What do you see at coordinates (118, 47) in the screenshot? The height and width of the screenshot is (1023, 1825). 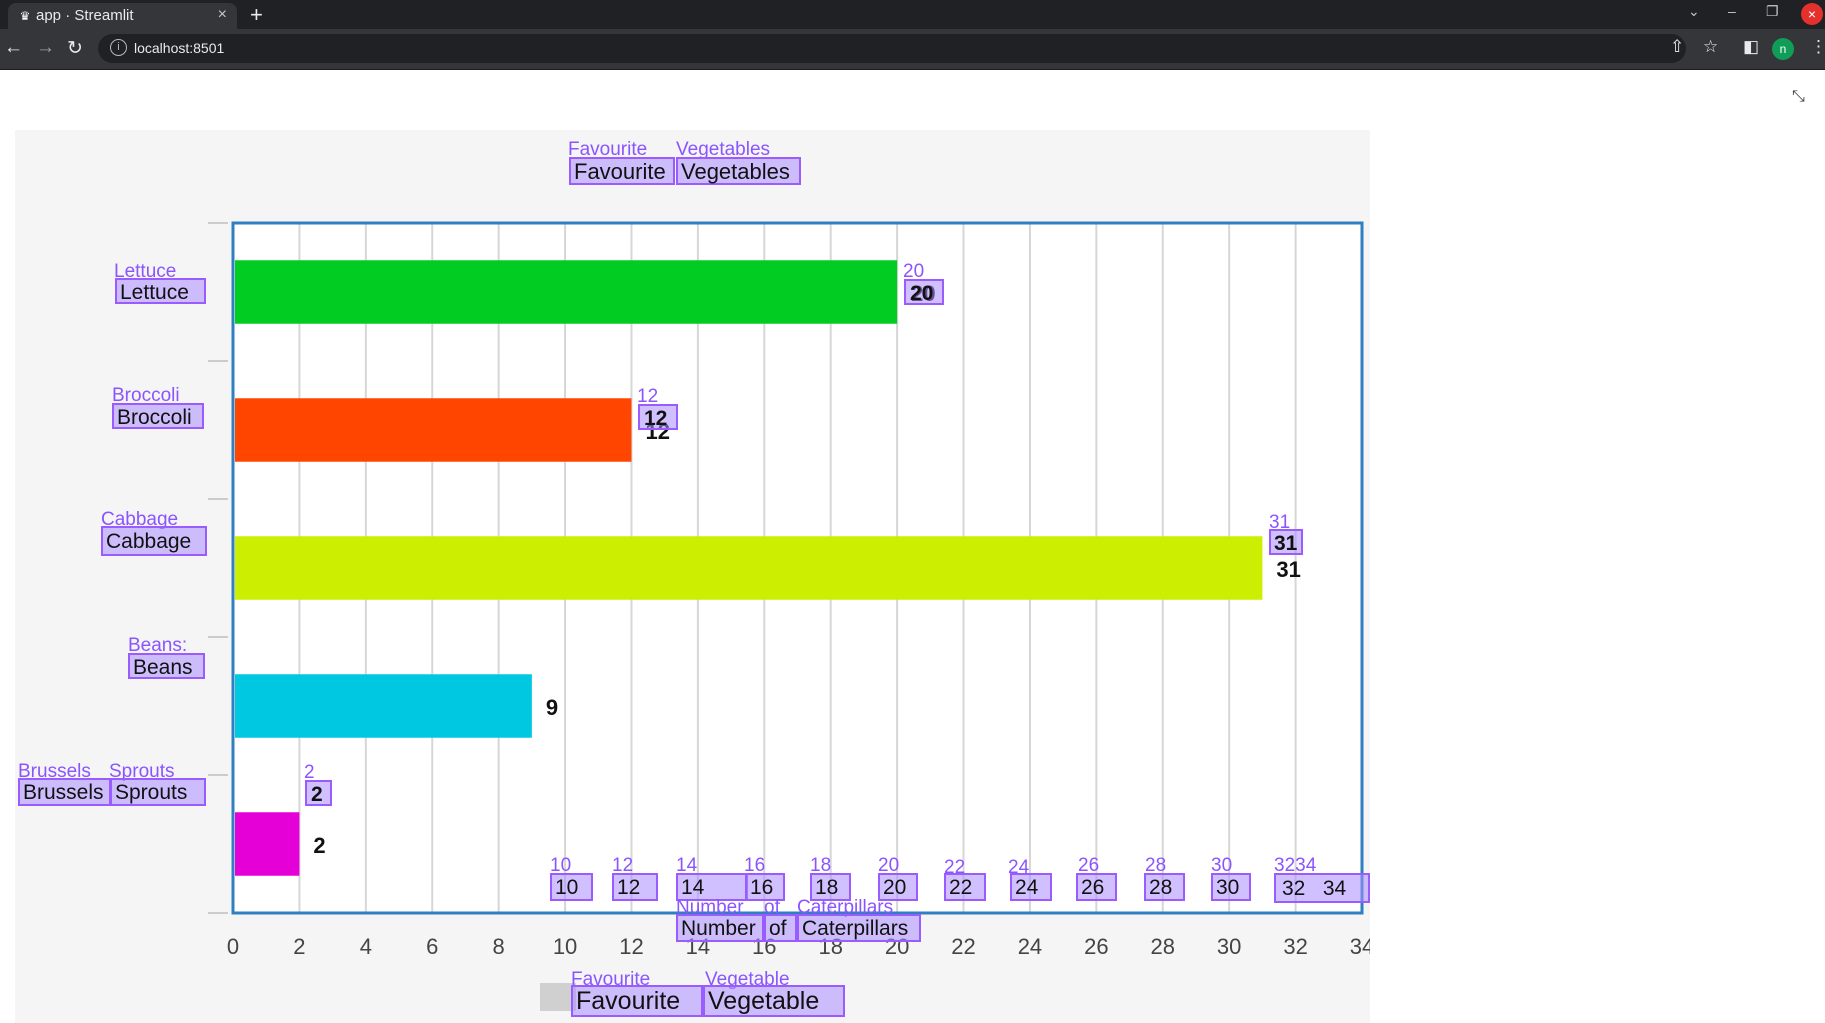 I see `site-info-icon: i` at bounding box center [118, 47].